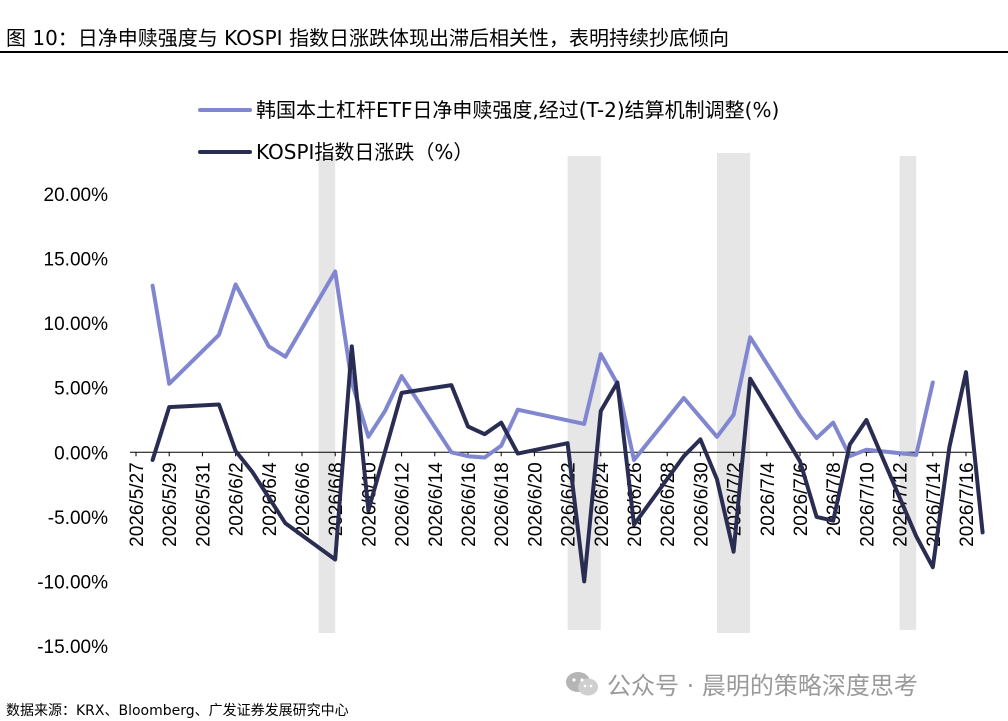 Image resolution: width=1008 pixels, height=721 pixels. Describe the element at coordinates (801, 499) in the screenshot. I see `x-tick-label: 2026/7/6` at that location.